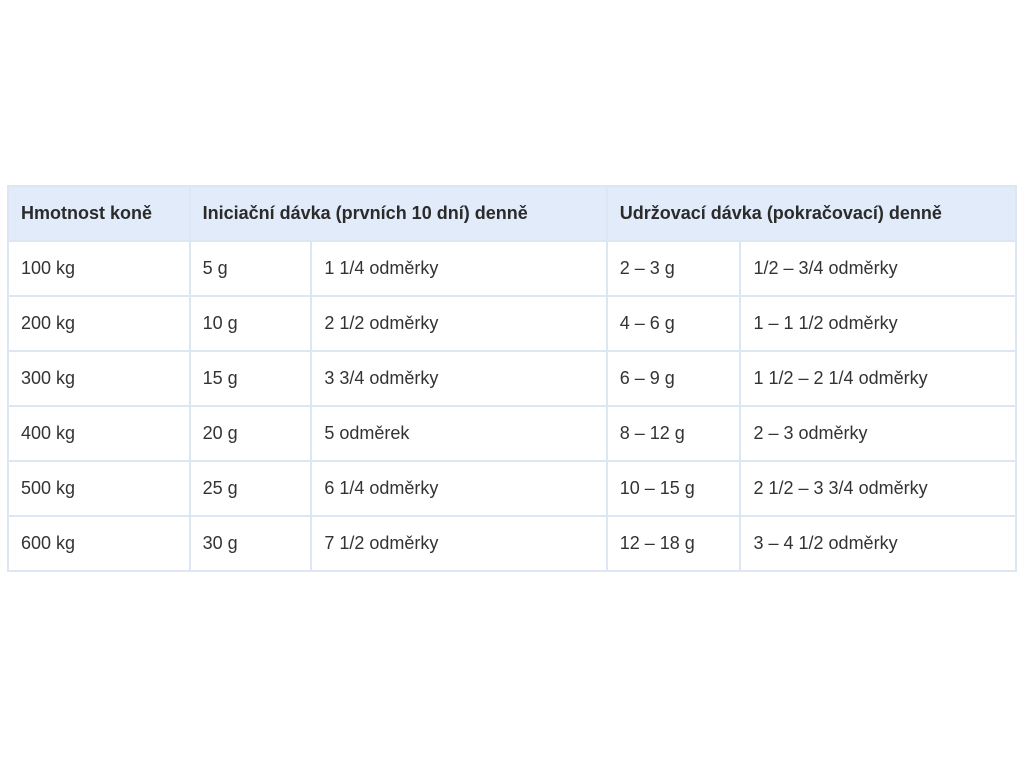 This screenshot has width=1024, height=768. I want to click on cell-weight: 600 kg, so click(99, 543).